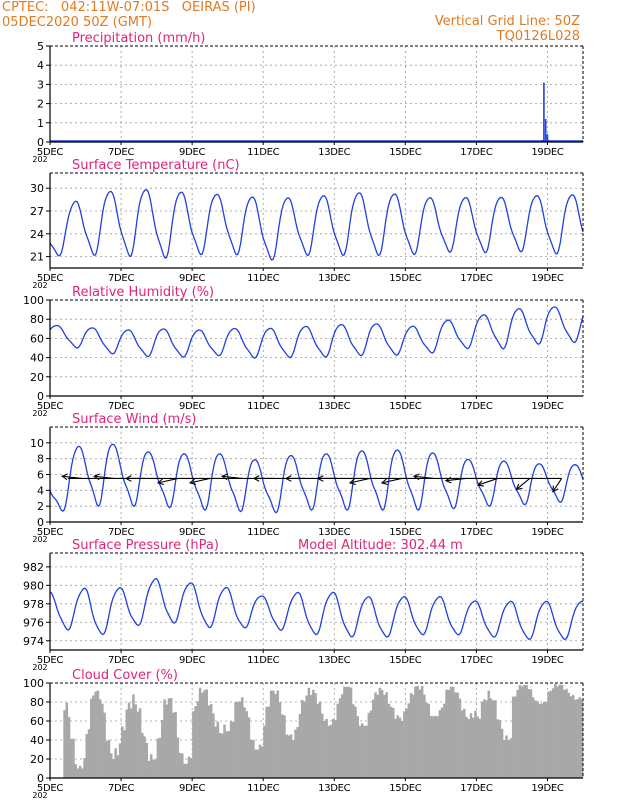  Describe the element at coordinates (37, 319) in the screenshot. I see `y-tick-label: 80` at that location.